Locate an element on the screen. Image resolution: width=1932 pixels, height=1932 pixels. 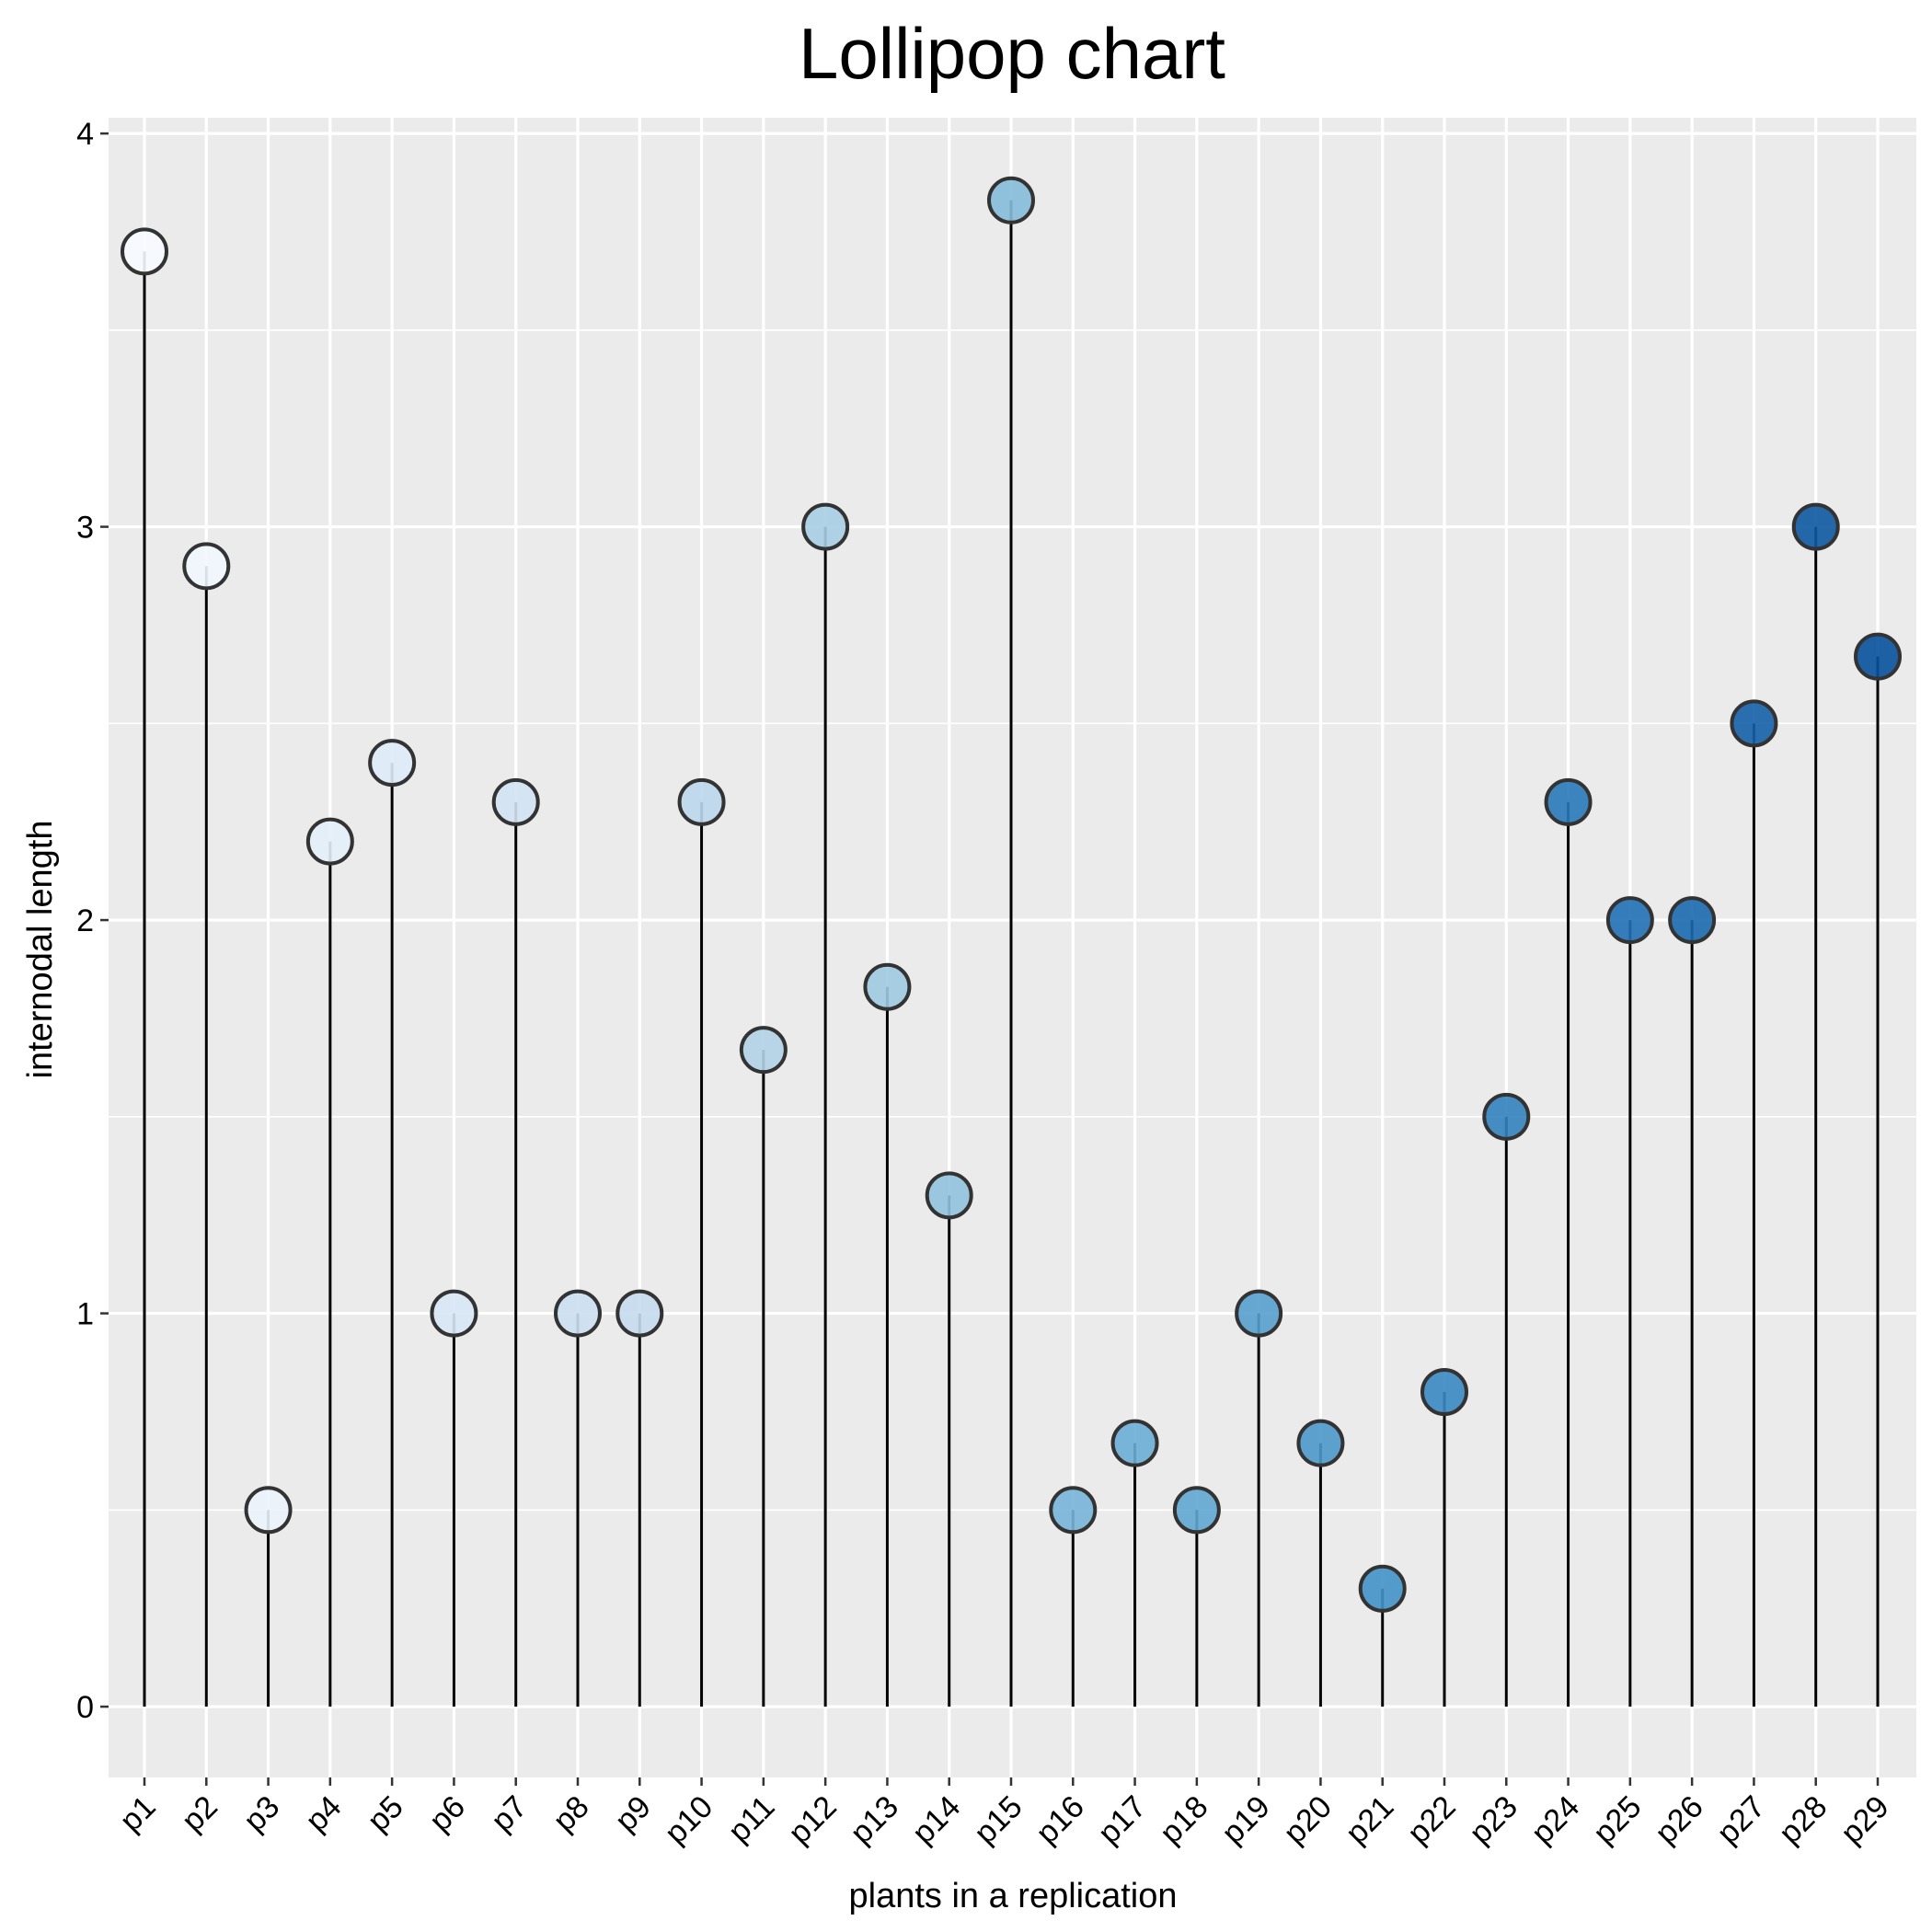
x-tick-label: p3 is located at coordinates (262, 1814).